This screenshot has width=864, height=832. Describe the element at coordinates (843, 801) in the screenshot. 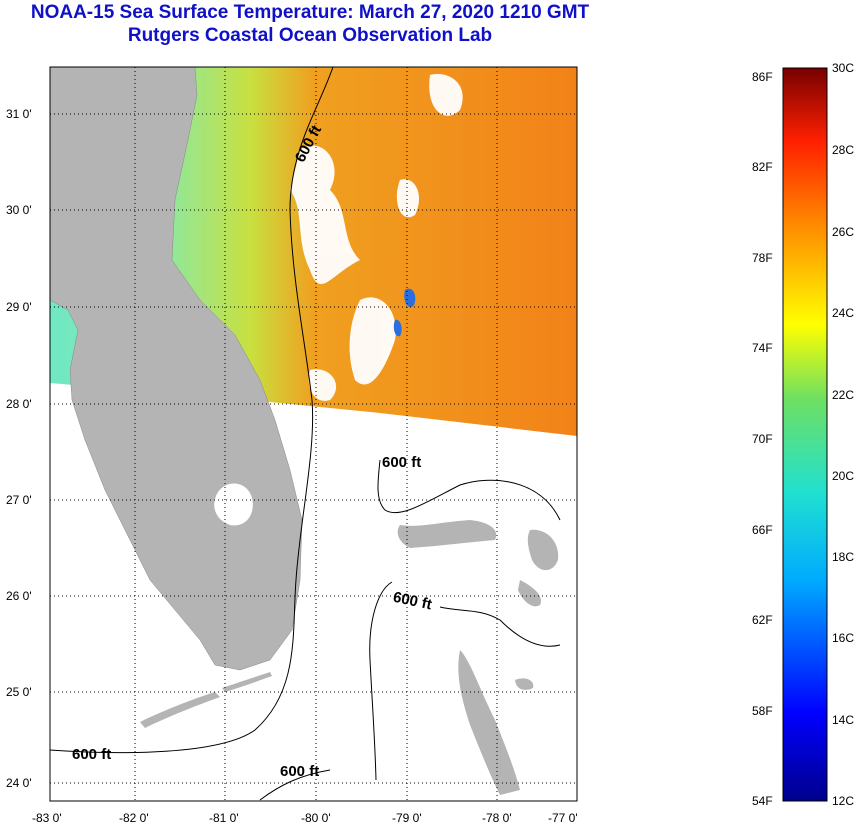

I see `c-label: 12C` at that location.